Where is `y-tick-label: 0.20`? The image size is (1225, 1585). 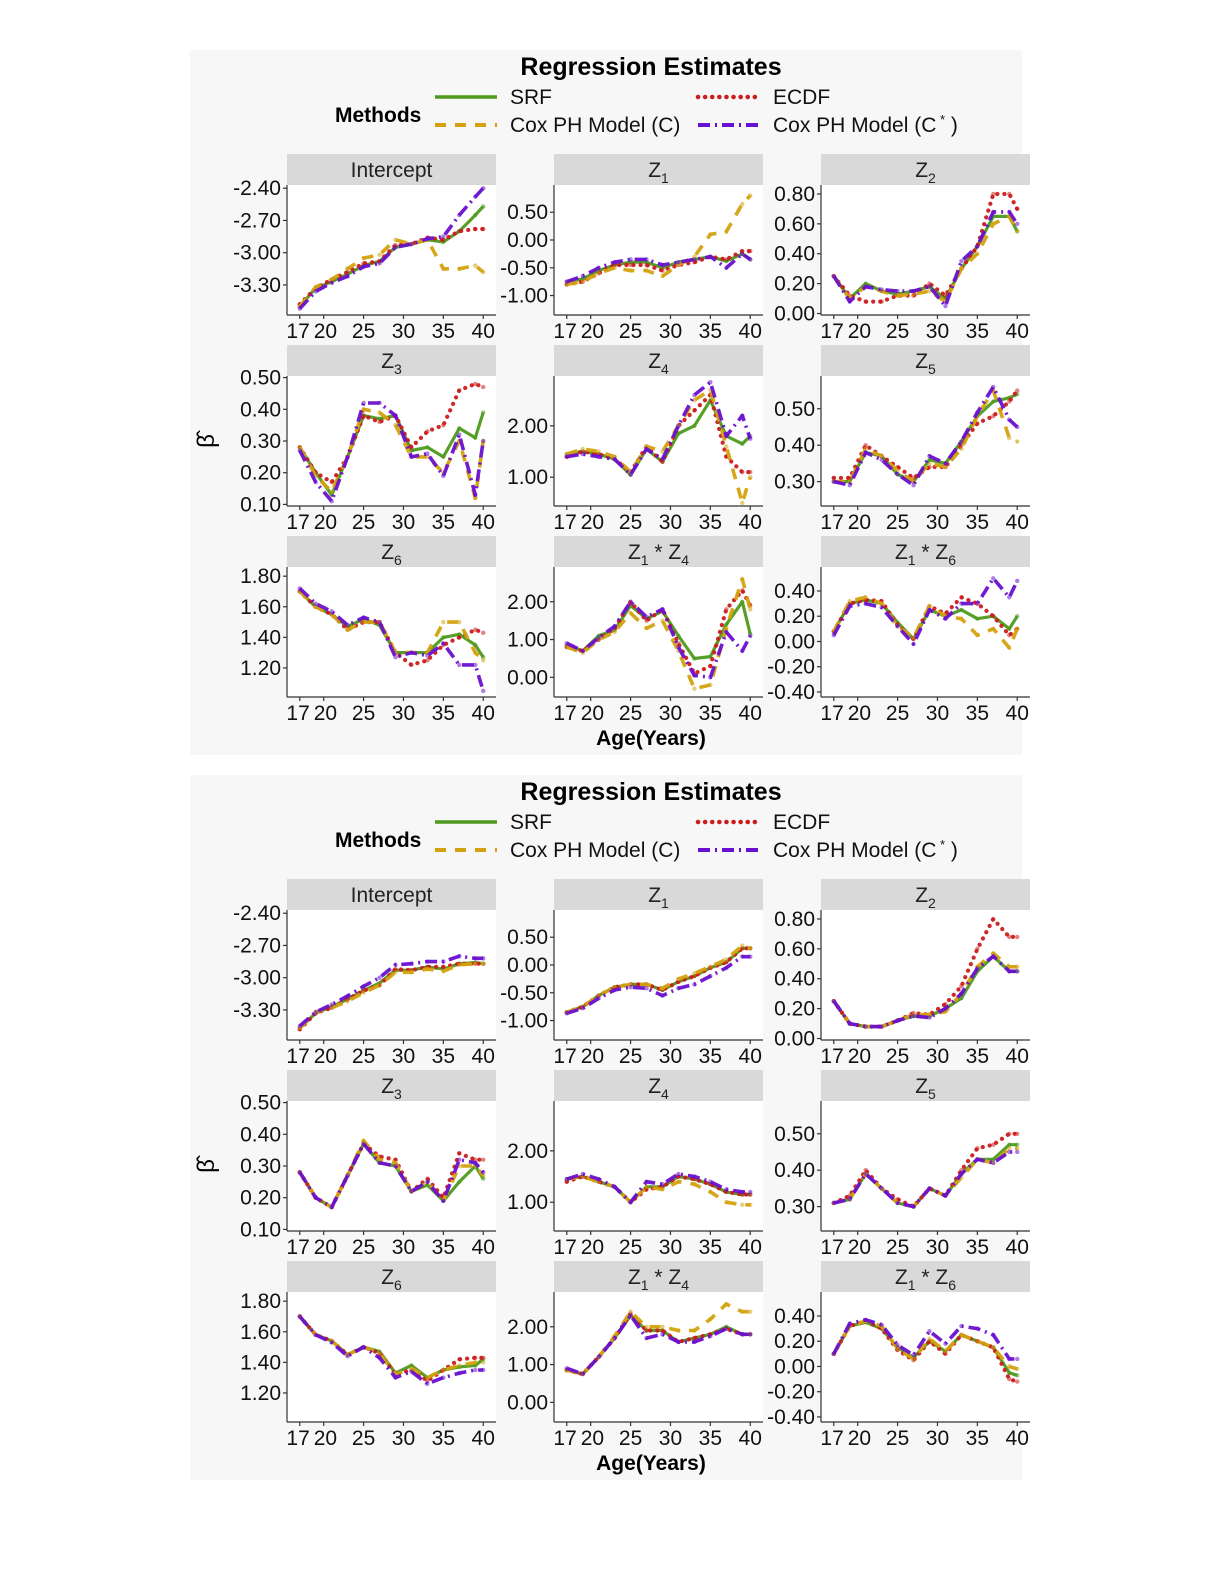 y-tick-label: 0.20 is located at coordinates (794, 1009).